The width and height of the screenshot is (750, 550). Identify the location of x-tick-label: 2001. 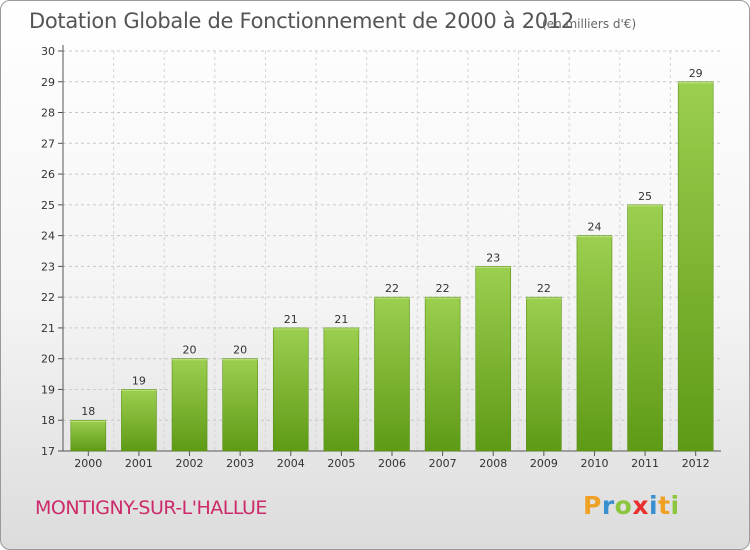
(139, 463).